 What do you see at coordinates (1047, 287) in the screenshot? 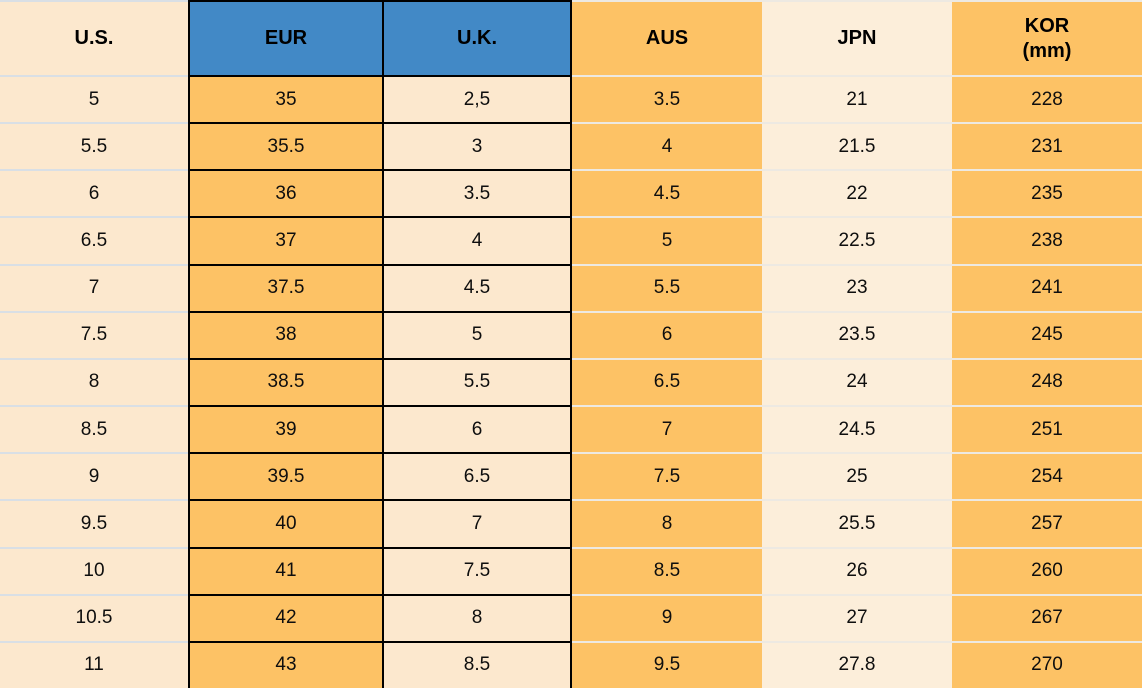
I see `cell-kor: 241` at bounding box center [1047, 287].